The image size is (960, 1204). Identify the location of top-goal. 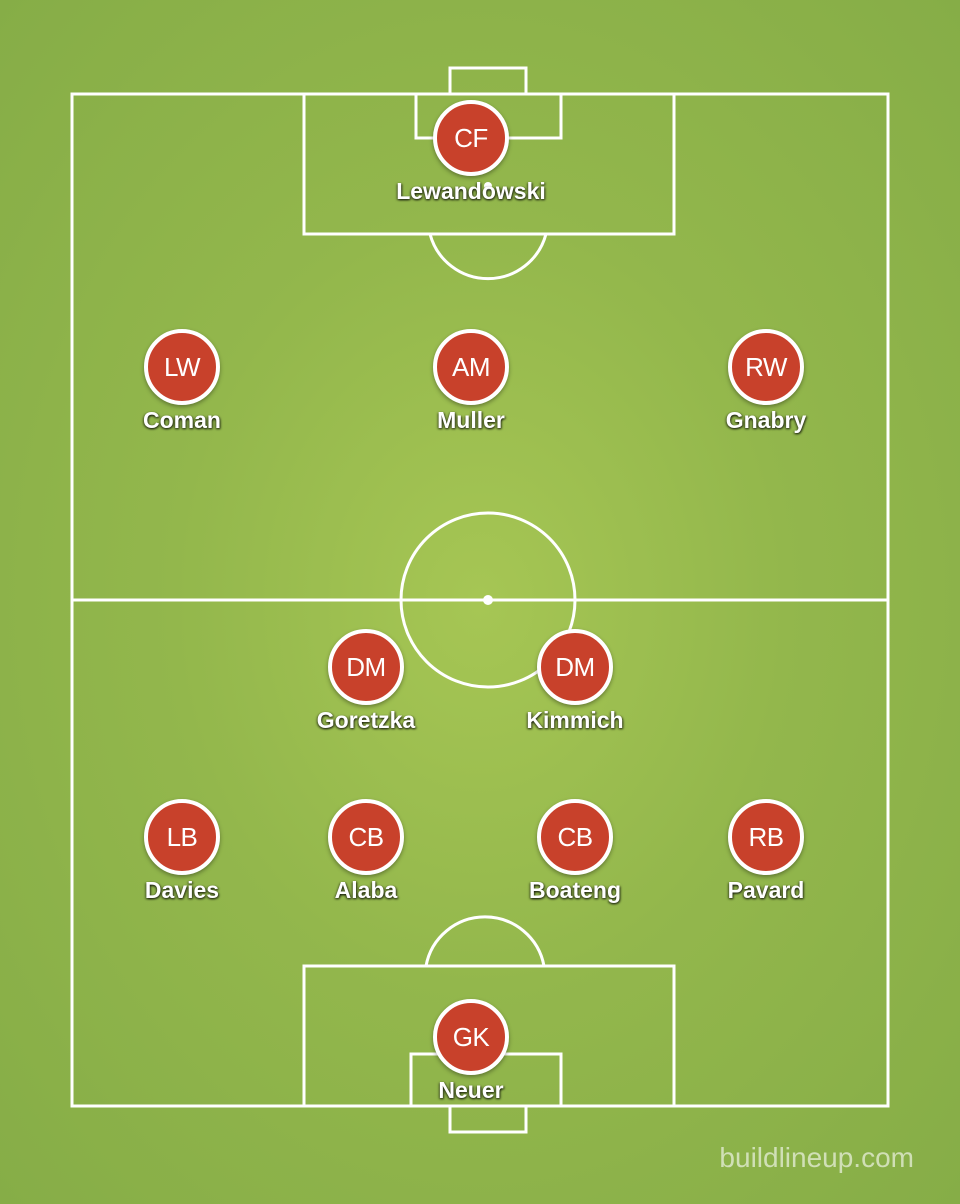
(488, 81).